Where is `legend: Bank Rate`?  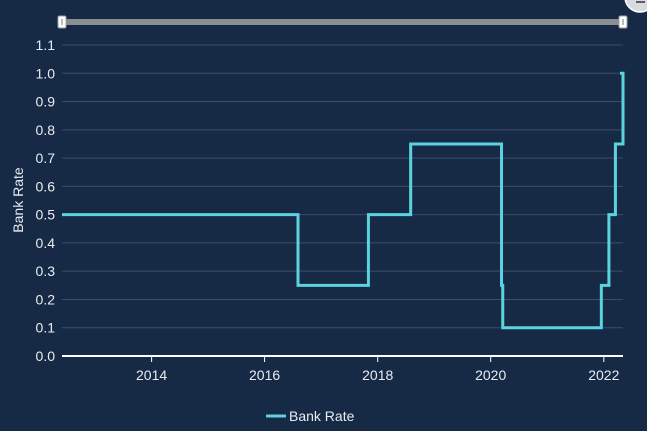 legend: Bank Rate is located at coordinates (310, 416).